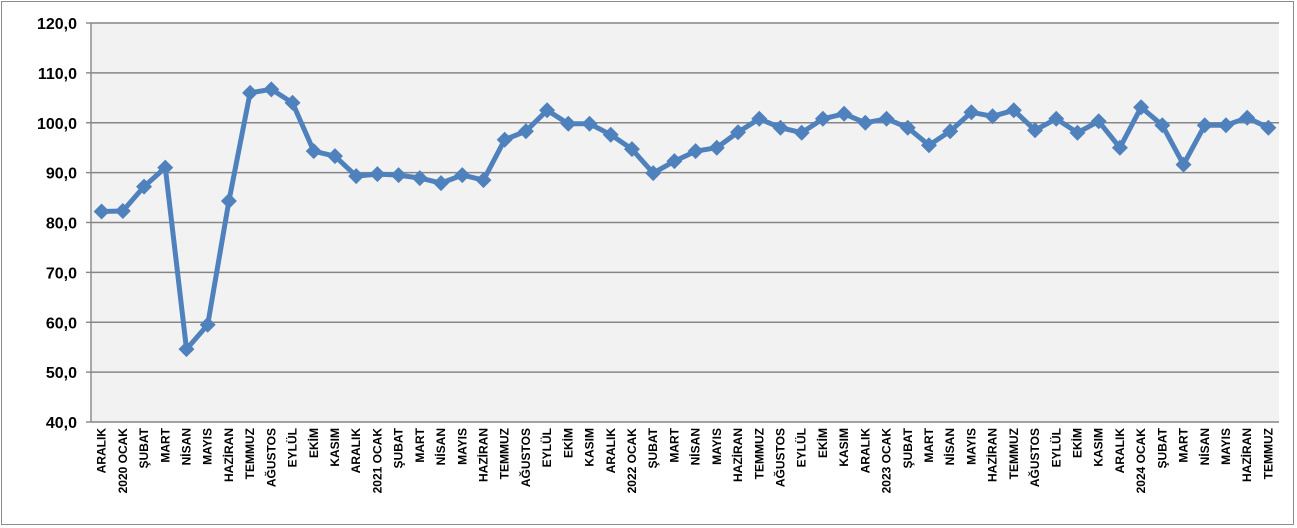 Image resolution: width=1297 pixels, height=528 pixels. Describe the element at coordinates (822, 443) in the screenshot. I see `x-tick-label: EKİM` at that location.